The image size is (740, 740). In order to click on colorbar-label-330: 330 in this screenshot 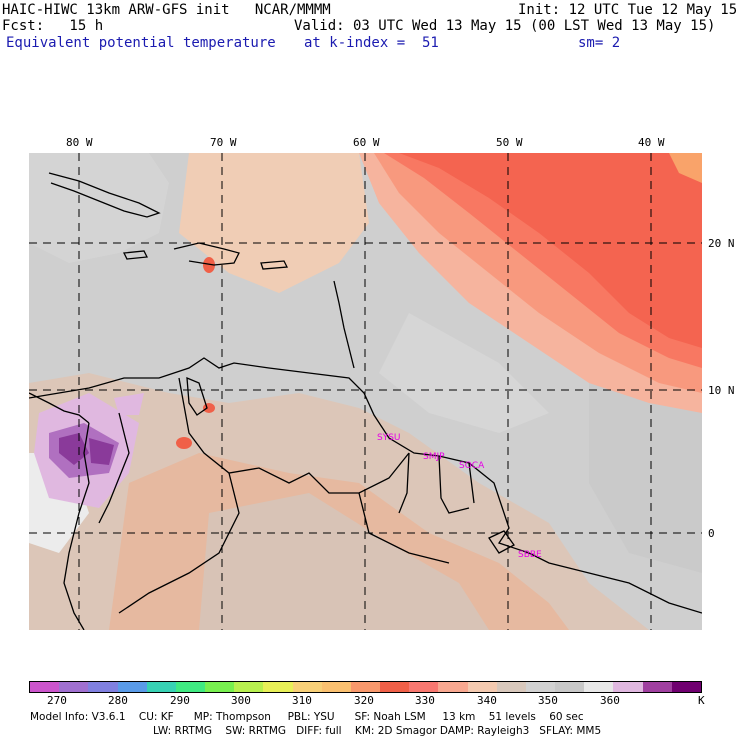, I will do `click(425, 700)`.